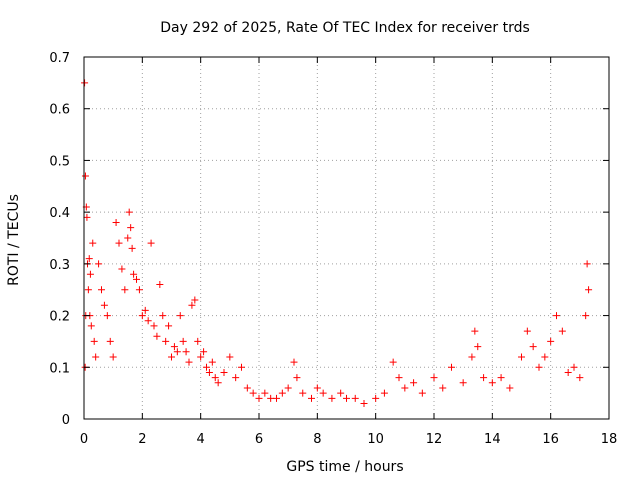 This screenshot has height=480, width=640. Describe the element at coordinates (344, 467) in the screenshot. I see `x-axis-label: GPS time / hours` at that location.